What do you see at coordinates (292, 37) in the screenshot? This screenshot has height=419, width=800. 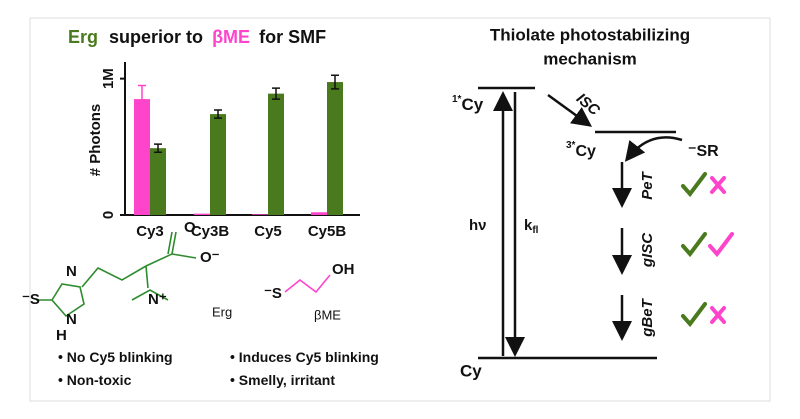 I see `title-end: for SMF` at bounding box center [292, 37].